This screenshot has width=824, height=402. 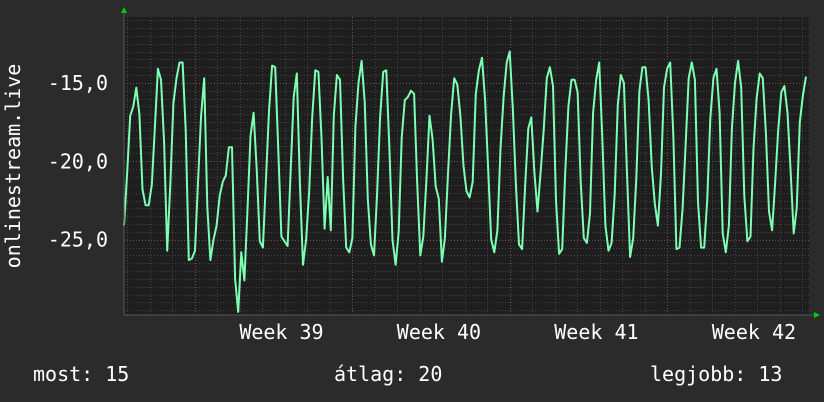 I want to click on average-value: átlag: 20, so click(x=388, y=374).